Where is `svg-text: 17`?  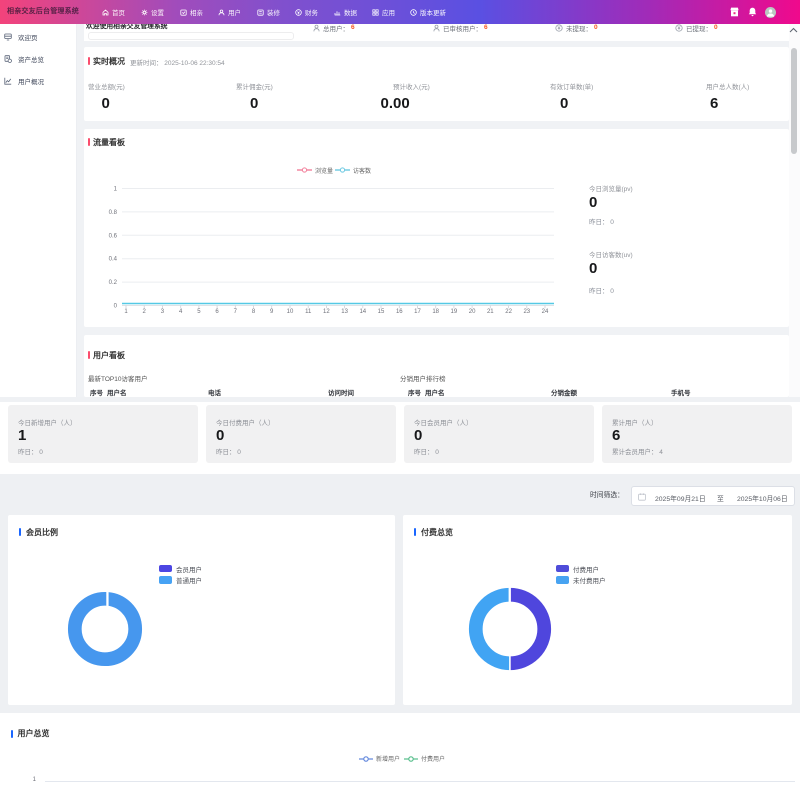
svg-text: 17 is located at coordinates (417, 312).